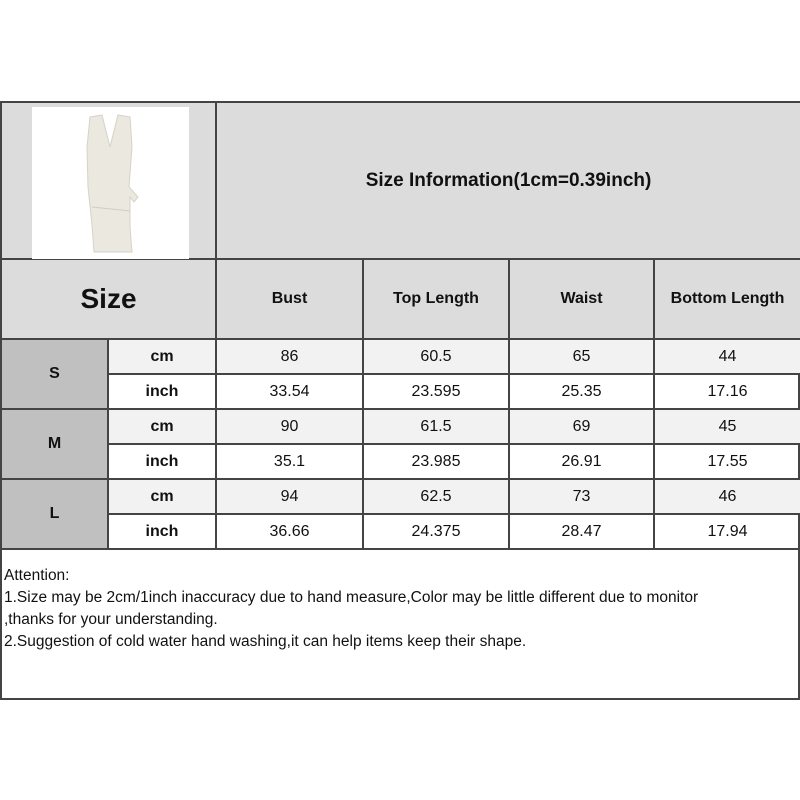 The width and height of the screenshot is (800, 800). I want to click on measurement-cell: 61.5, so click(436, 426).